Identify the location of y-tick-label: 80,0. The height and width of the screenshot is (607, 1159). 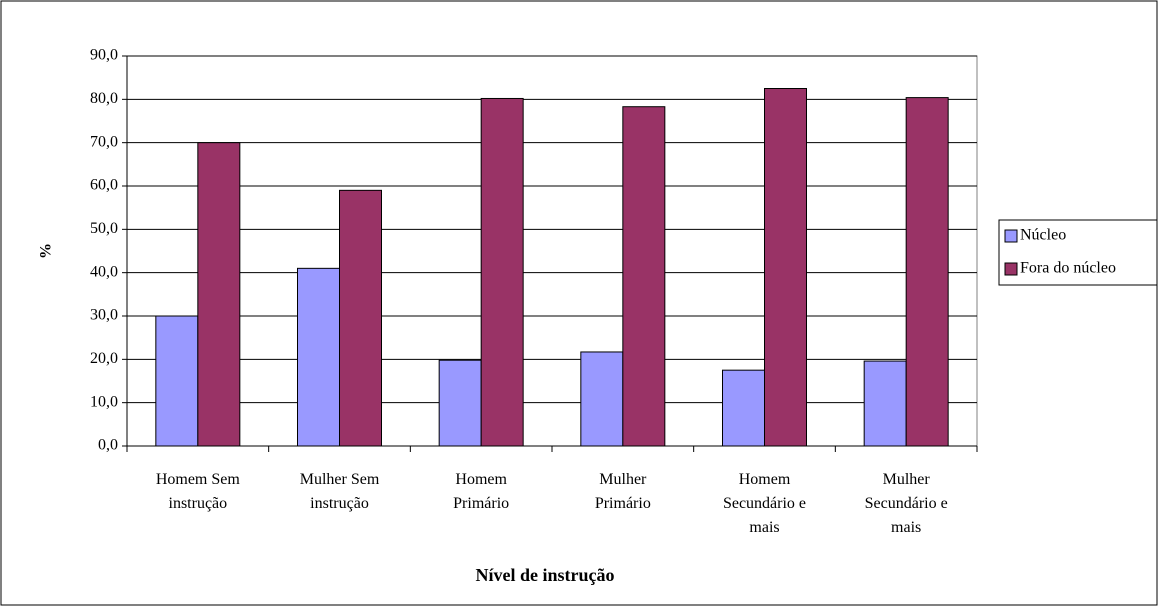
(104, 98).